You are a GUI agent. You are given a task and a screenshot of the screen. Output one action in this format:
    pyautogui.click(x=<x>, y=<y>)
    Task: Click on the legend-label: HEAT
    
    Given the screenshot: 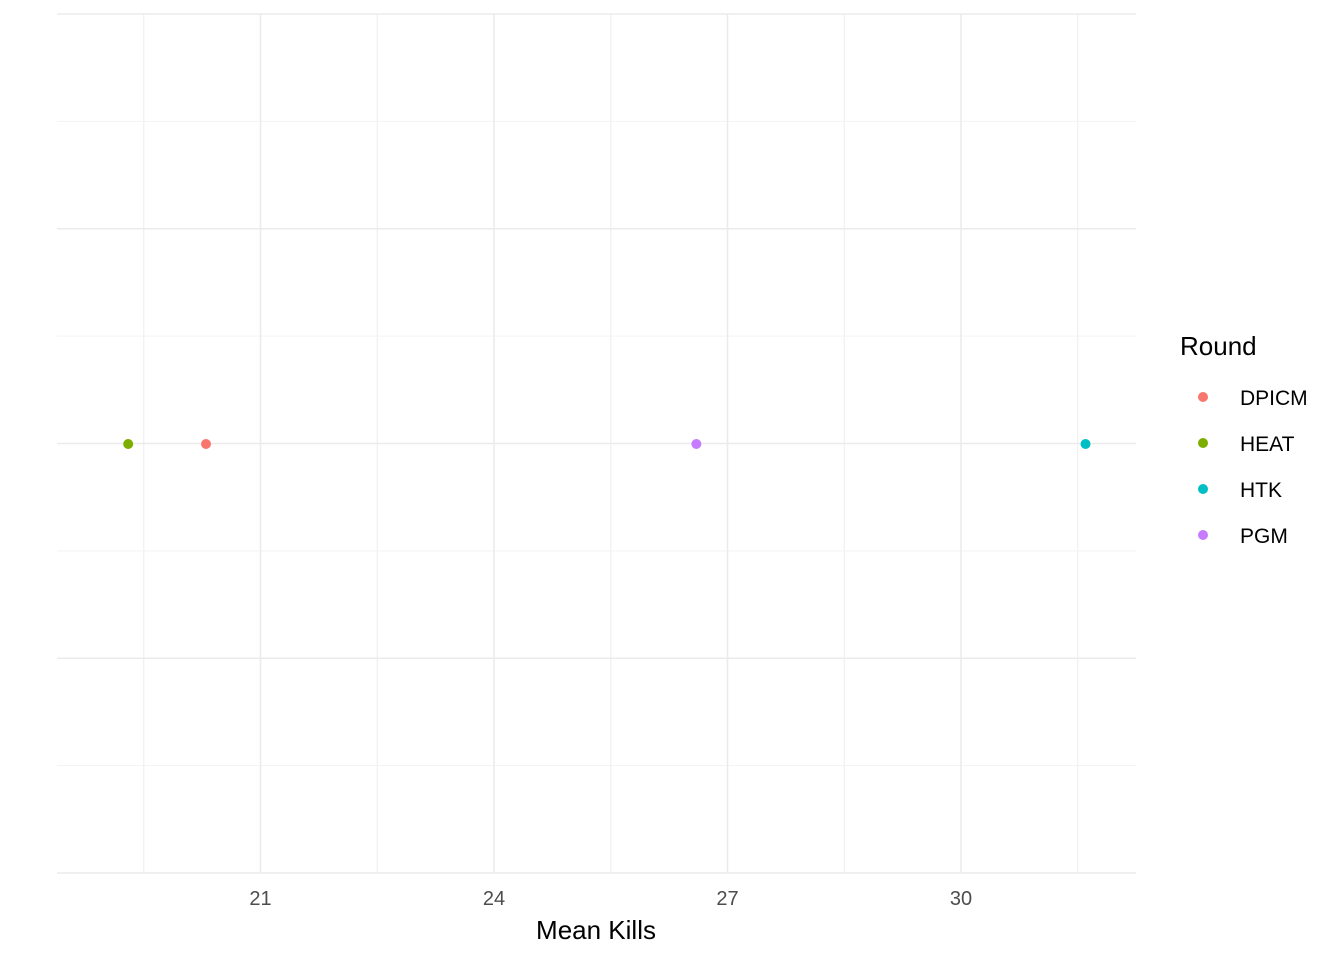 What is the action you would take?
    pyautogui.click(x=1267, y=444)
    